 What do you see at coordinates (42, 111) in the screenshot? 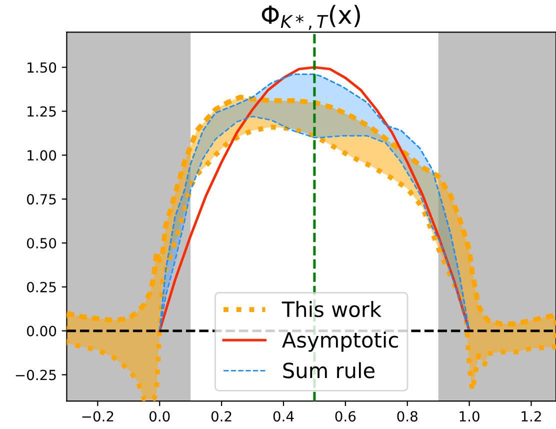
I see `y-tick-label: 1.25` at bounding box center [42, 111].